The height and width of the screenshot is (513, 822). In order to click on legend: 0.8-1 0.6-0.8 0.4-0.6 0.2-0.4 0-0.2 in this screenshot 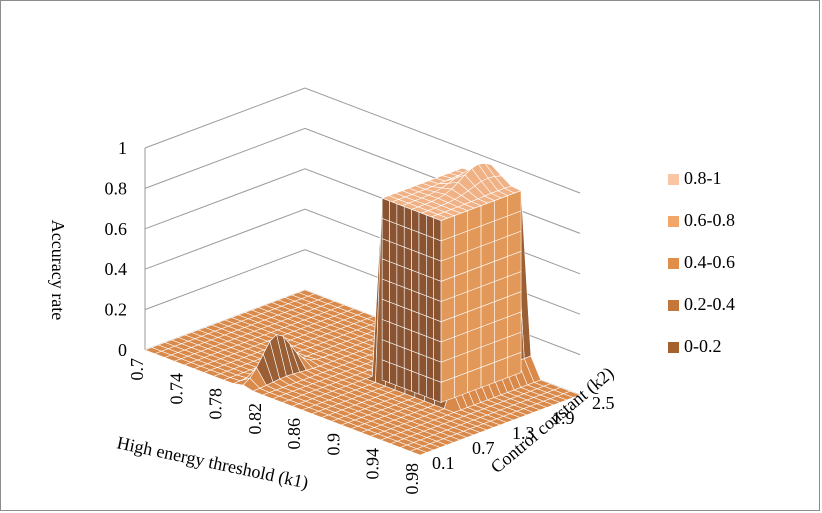, I will do `click(701, 262)`.